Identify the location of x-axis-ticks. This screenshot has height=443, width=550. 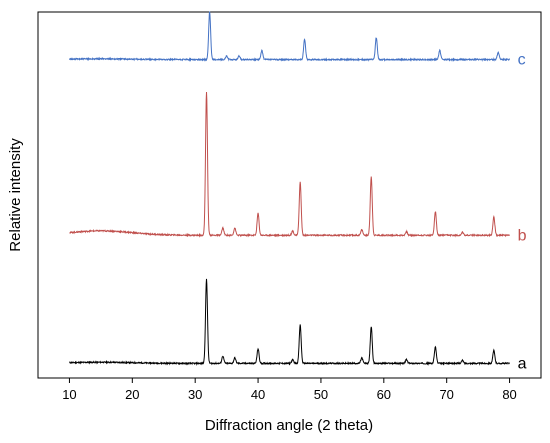
(289, 380).